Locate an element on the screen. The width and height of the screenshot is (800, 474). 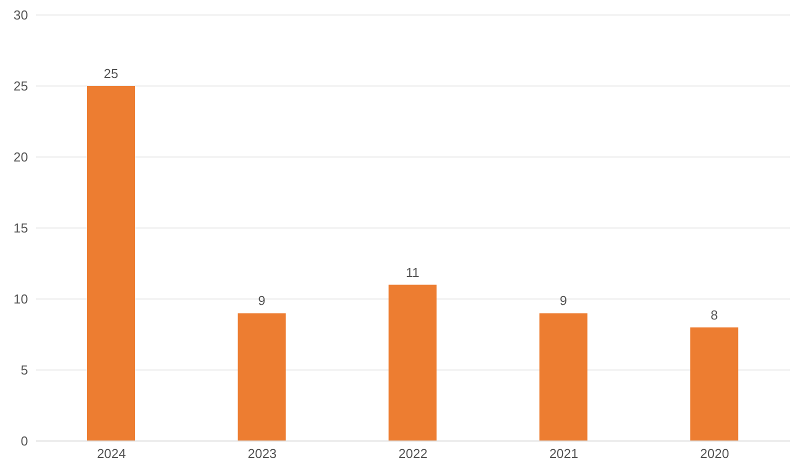
y-tick-label: 0 is located at coordinates (24, 441).